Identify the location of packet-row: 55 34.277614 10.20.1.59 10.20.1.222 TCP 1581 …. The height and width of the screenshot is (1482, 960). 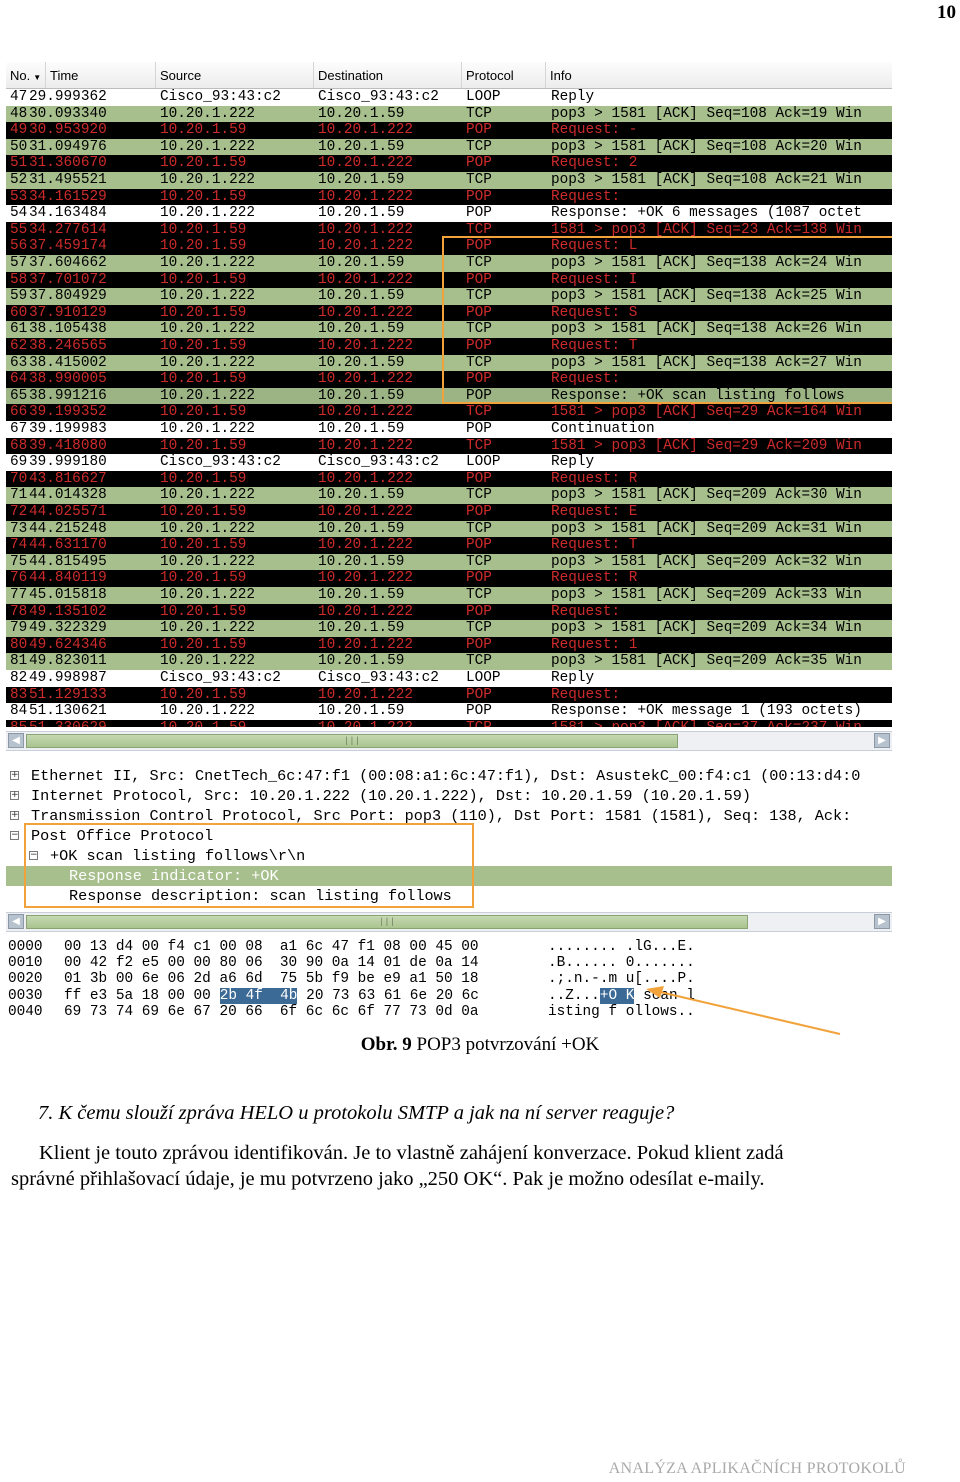
(449, 230).